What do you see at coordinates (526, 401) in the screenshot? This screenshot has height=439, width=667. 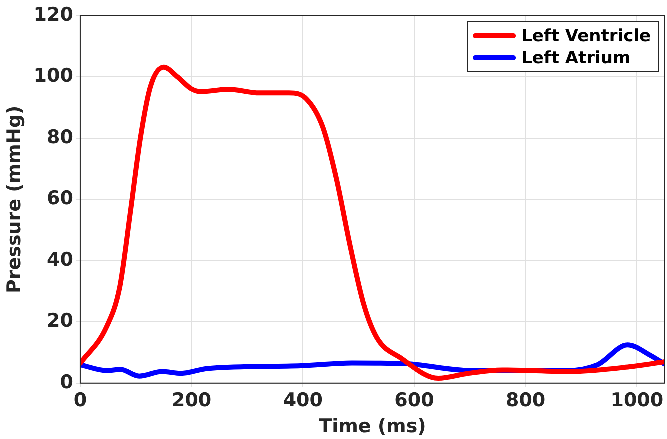 I see `x-tick-label: 800` at bounding box center [526, 401].